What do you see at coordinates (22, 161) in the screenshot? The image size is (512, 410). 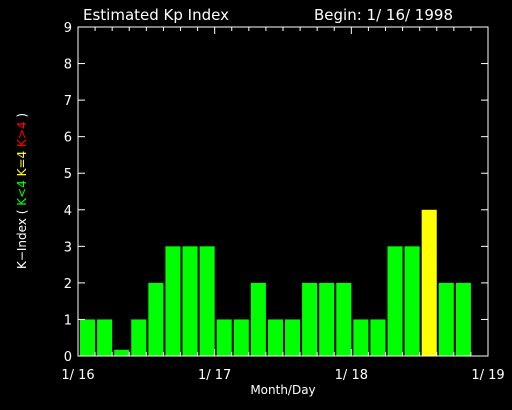 I see `y-axis-label-part: K=4` at bounding box center [22, 161].